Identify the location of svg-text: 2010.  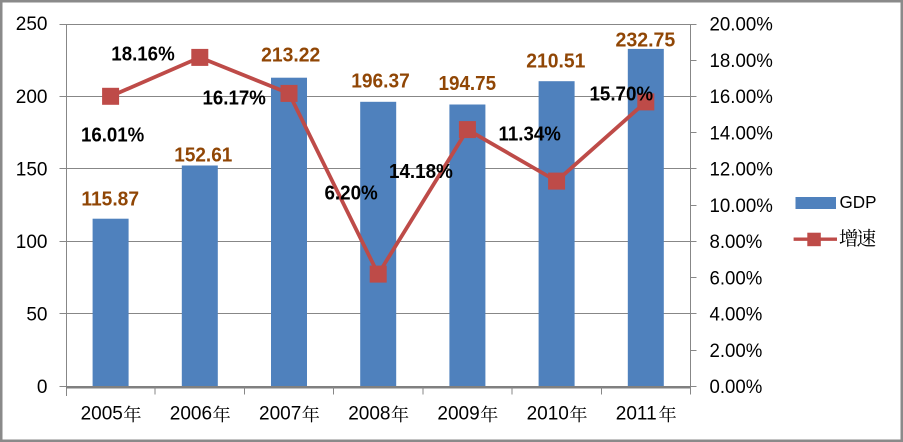
(548, 414).